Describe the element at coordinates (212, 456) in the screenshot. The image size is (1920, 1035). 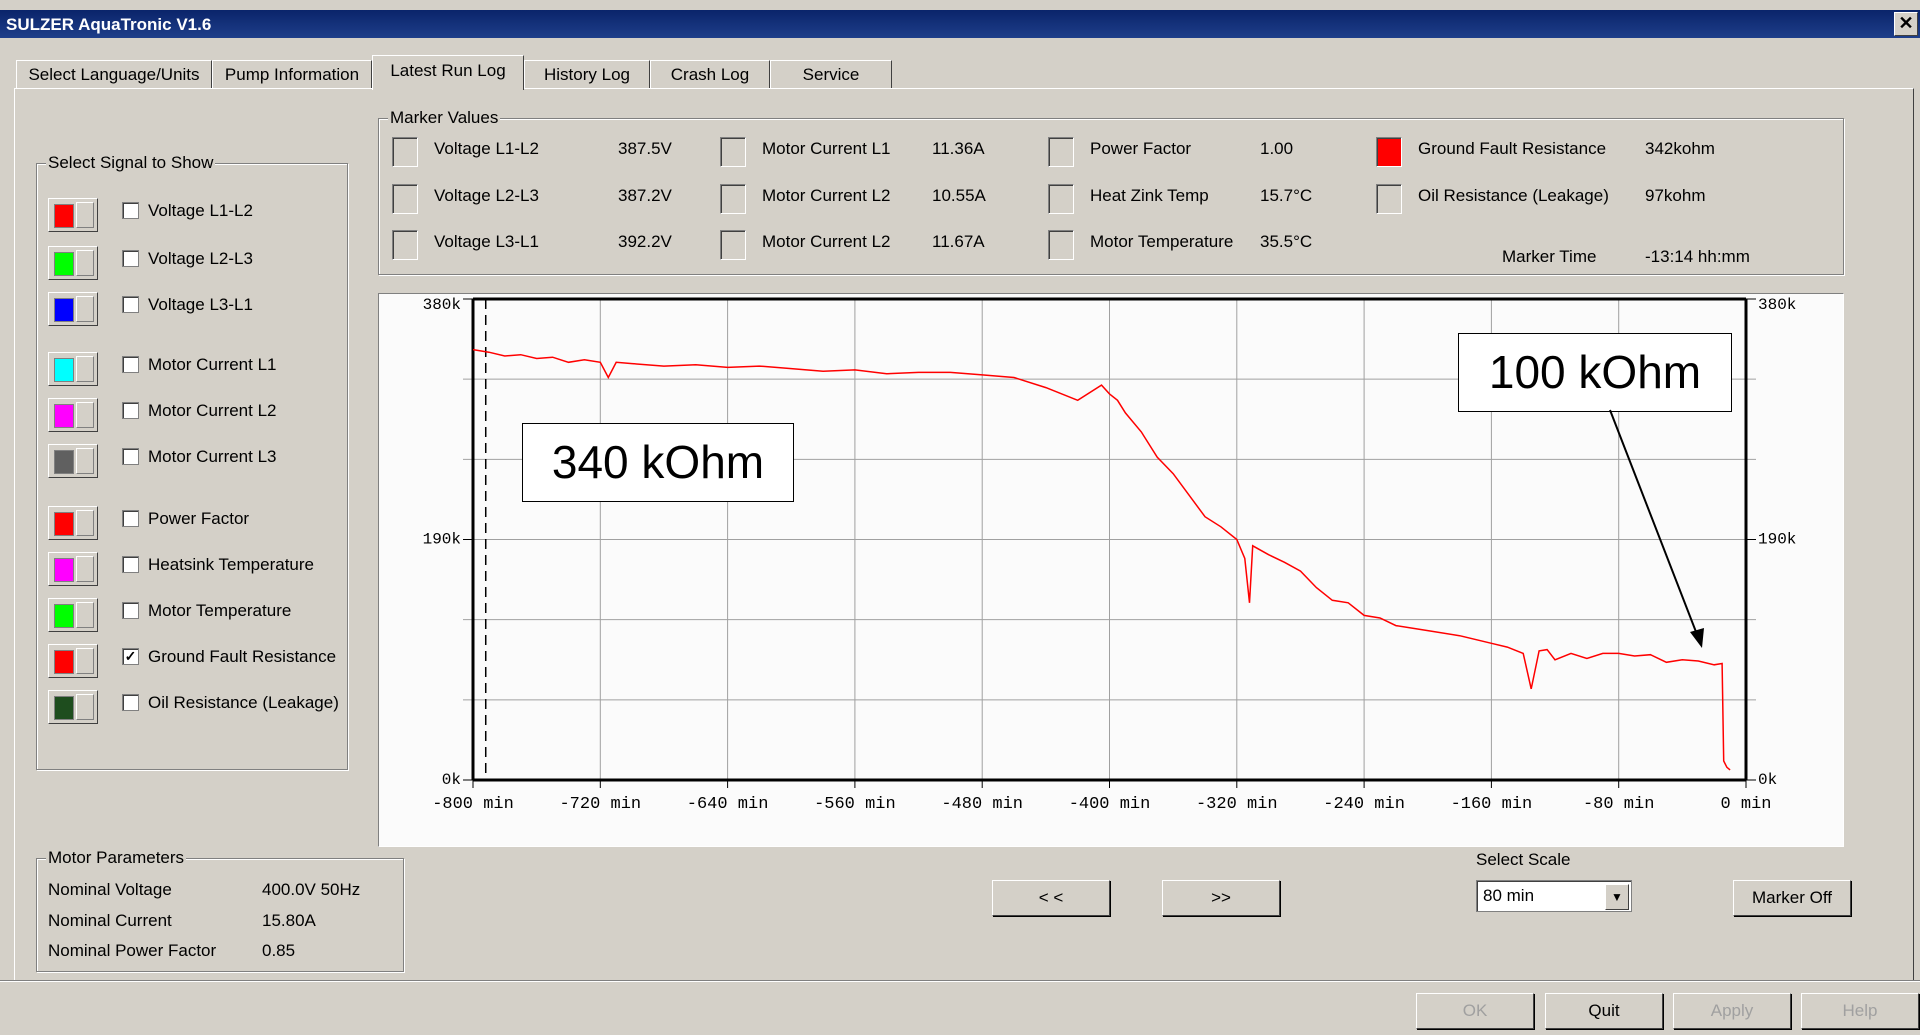
I see `signal-label: Motor Current L3` at that location.